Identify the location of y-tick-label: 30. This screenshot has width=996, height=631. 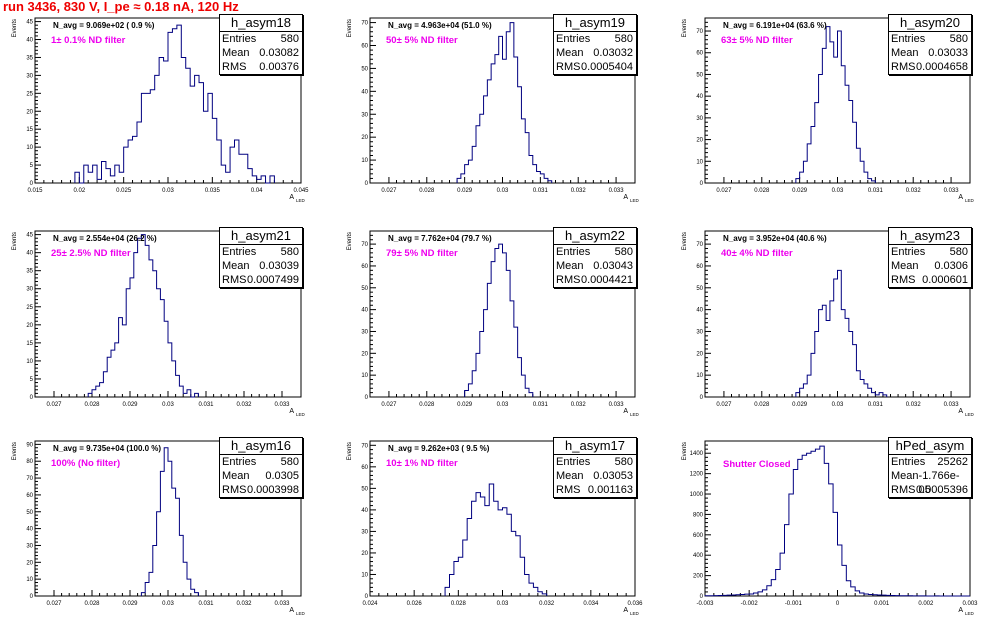
(364, 332).